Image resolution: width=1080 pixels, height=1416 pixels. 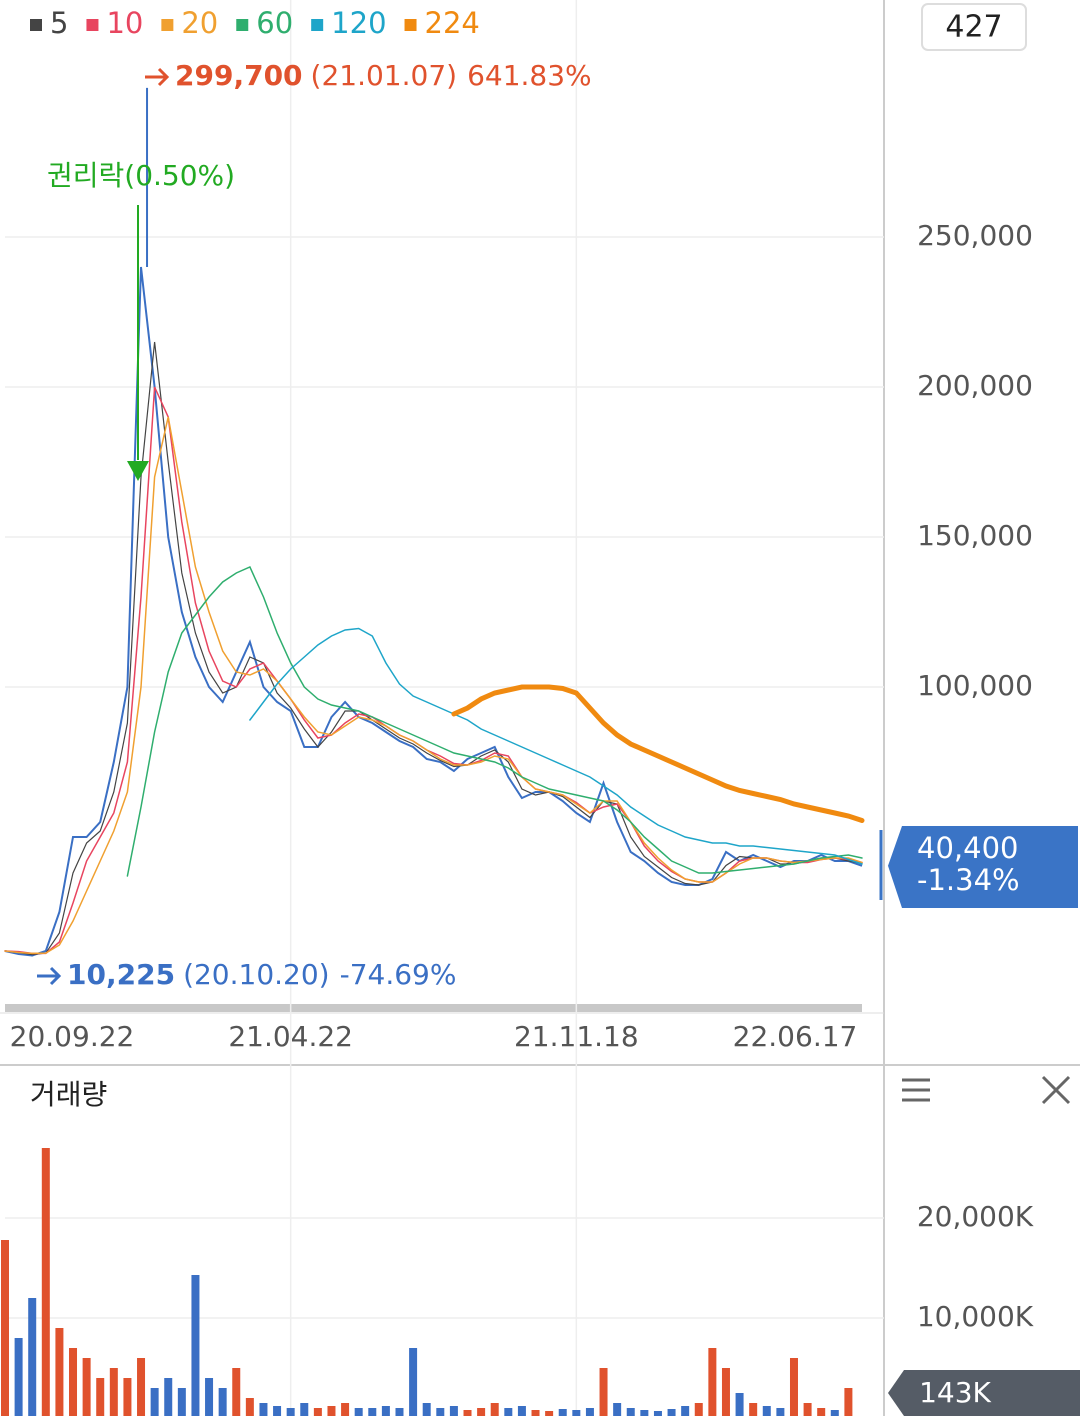 I want to click on y-tick-label: 150,000, so click(x=975, y=535).